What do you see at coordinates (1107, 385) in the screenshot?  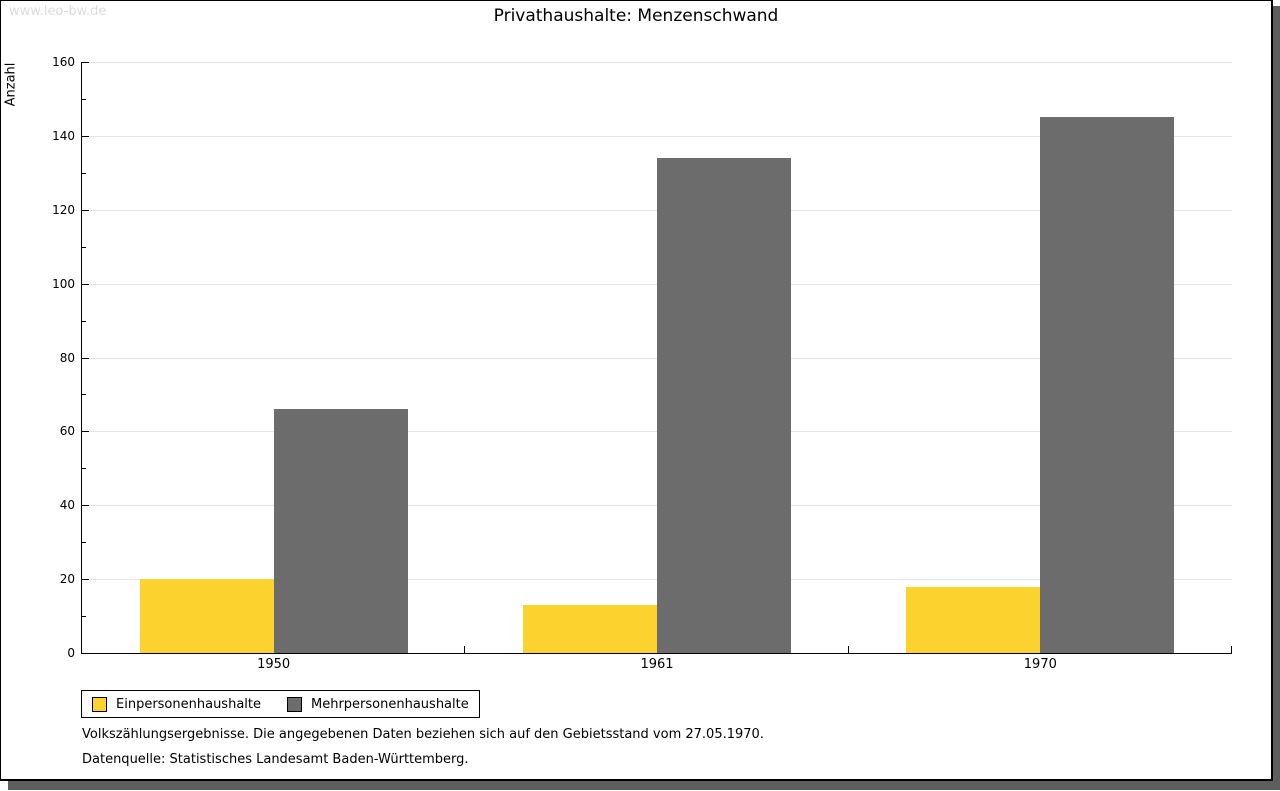 I see `bar-1970-mehrpersonenhaushalte` at bounding box center [1107, 385].